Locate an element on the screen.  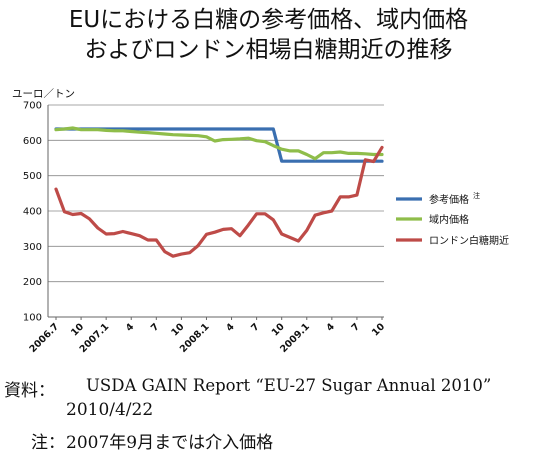
note-label: 注： is located at coordinates (48, 443).